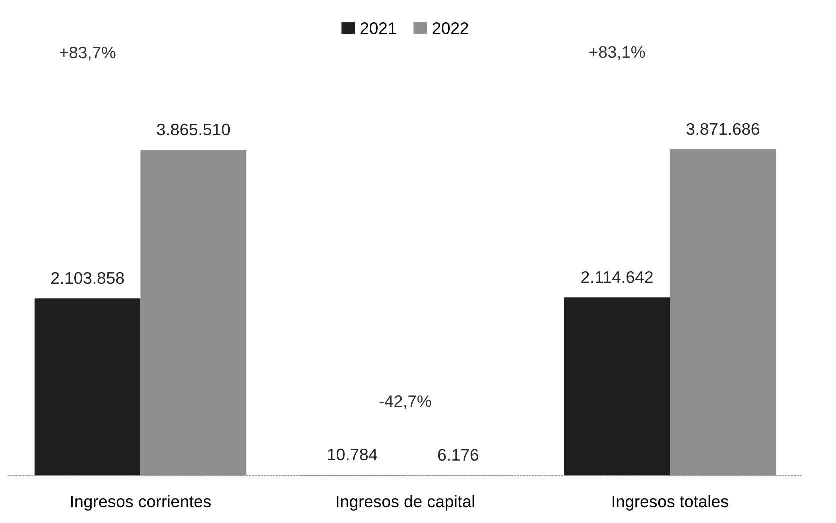  I want to click on data-label: 10.784, so click(353, 454).